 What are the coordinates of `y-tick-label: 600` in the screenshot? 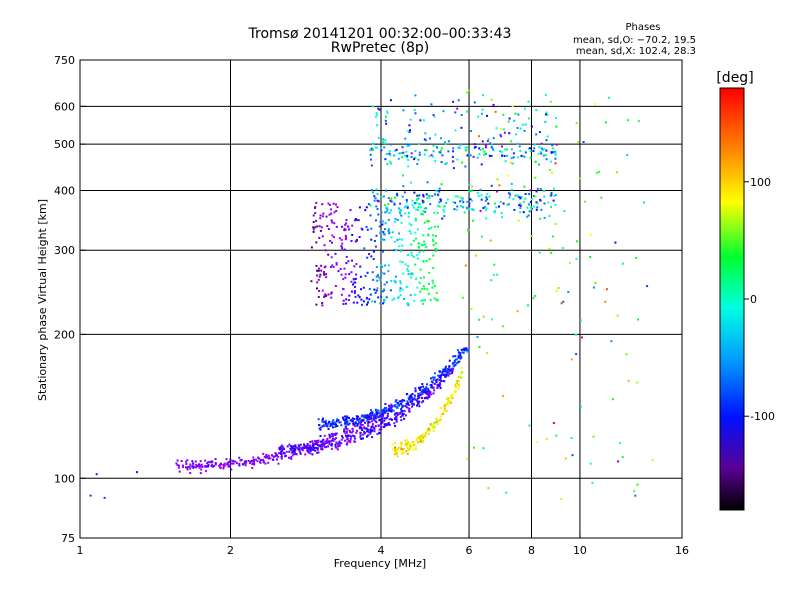 It's located at (64, 106).